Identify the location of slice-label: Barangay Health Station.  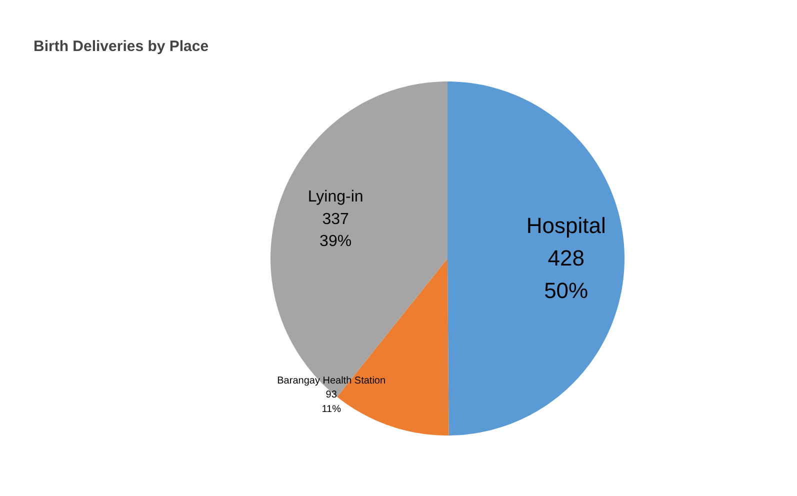
(331, 380).